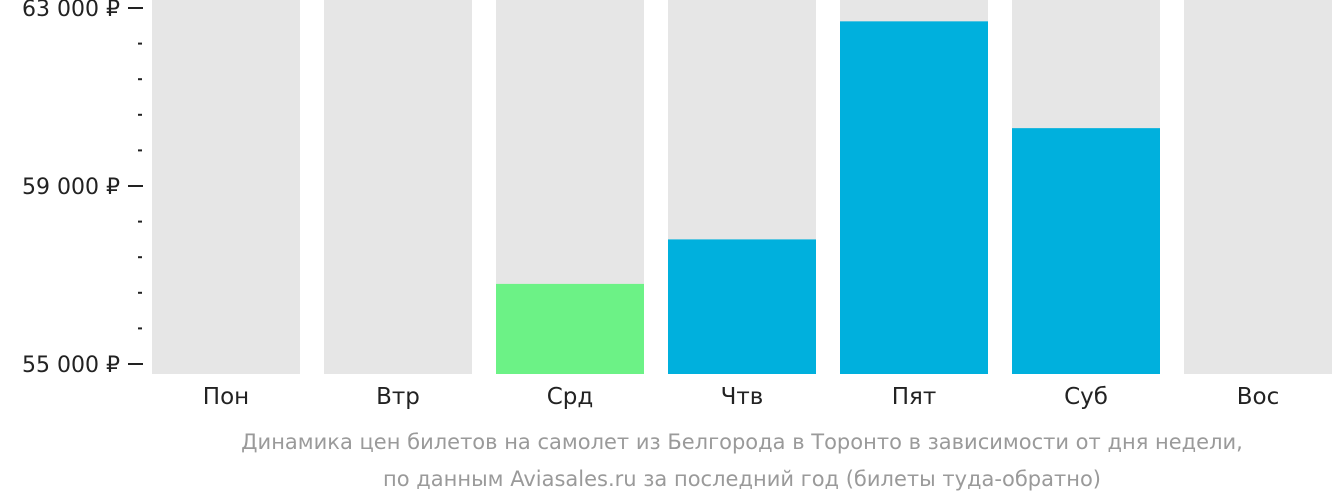 The width and height of the screenshot is (1332, 502). What do you see at coordinates (226, 397) in the screenshot?
I see `x-tick-label: Пон` at bounding box center [226, 397].